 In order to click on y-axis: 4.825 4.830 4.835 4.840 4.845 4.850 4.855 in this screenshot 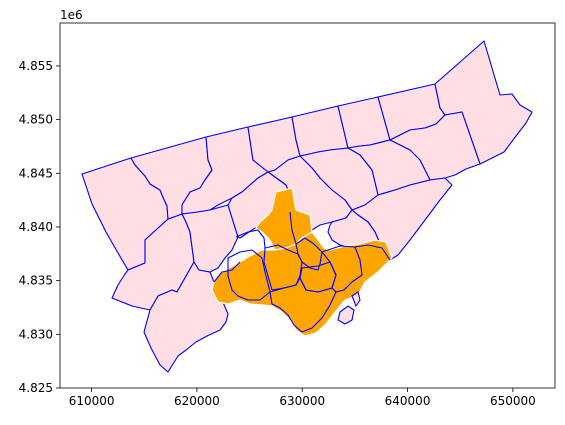, I will do `click(39, 227)`.